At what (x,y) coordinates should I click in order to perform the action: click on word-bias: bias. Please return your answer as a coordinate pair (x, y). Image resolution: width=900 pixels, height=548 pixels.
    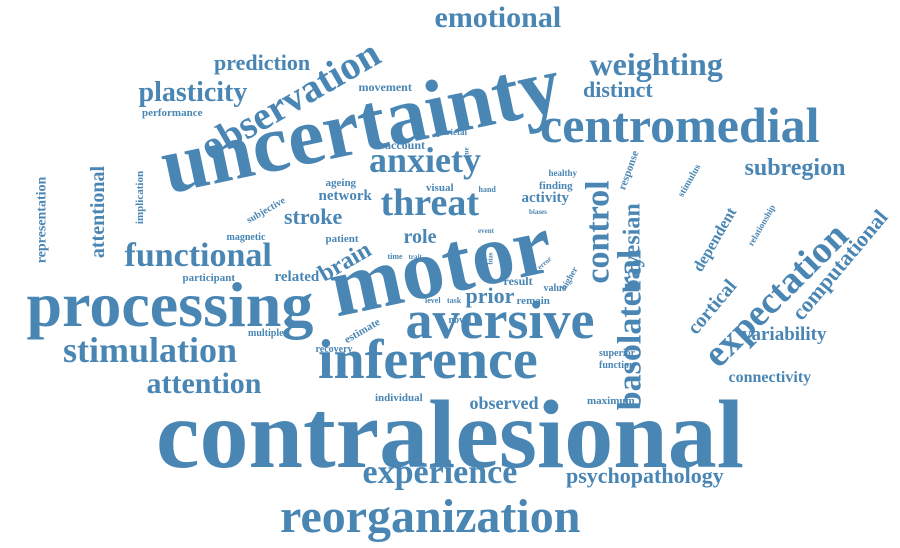
    Looking at the image, I should click on (490, 258).